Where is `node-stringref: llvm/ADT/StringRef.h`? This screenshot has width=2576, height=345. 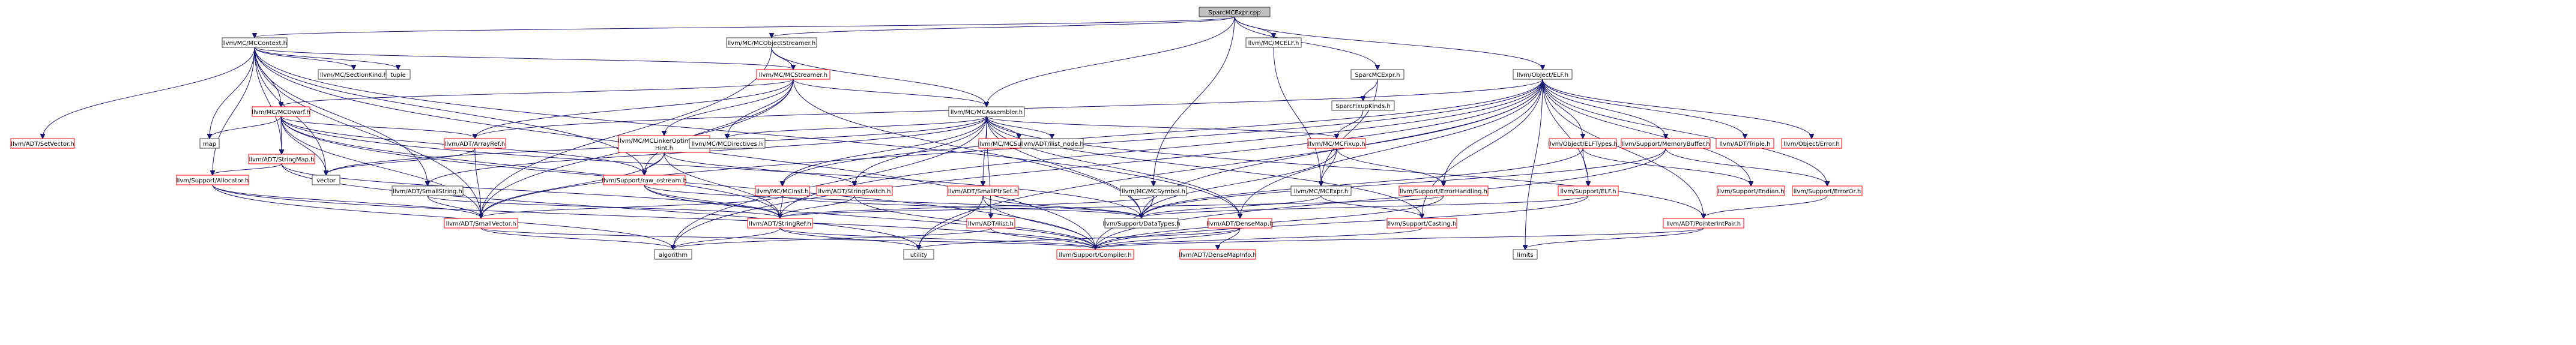
node-stringref: llvm/ADT/StringRef.h is located at coordinates (780, 223).